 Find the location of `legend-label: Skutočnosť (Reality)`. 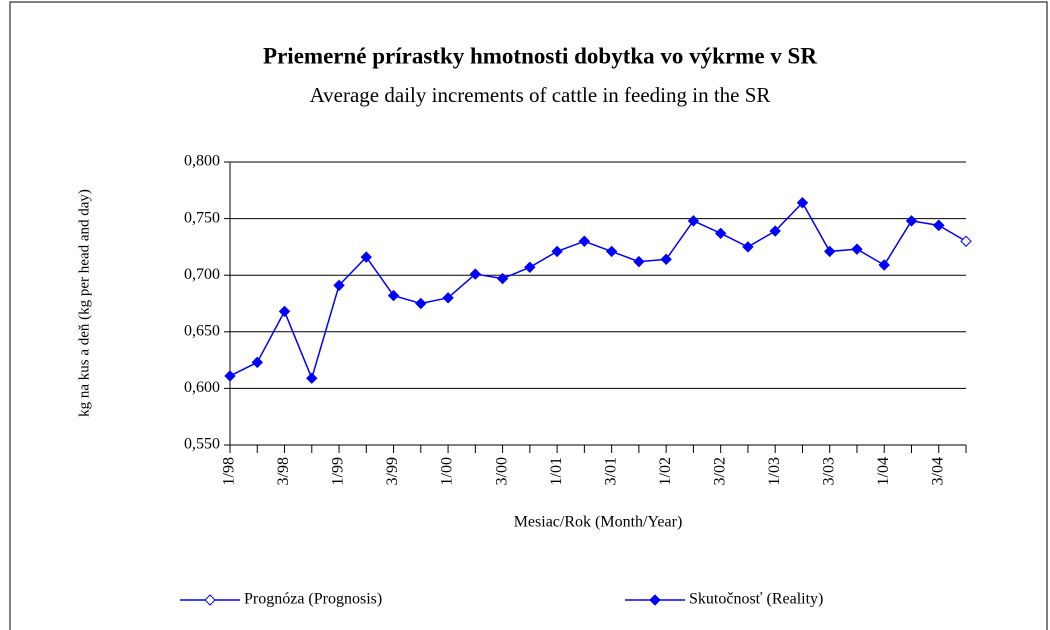

legend-label: Skutočnosť (Reality) is located at coordinates (756, 599).